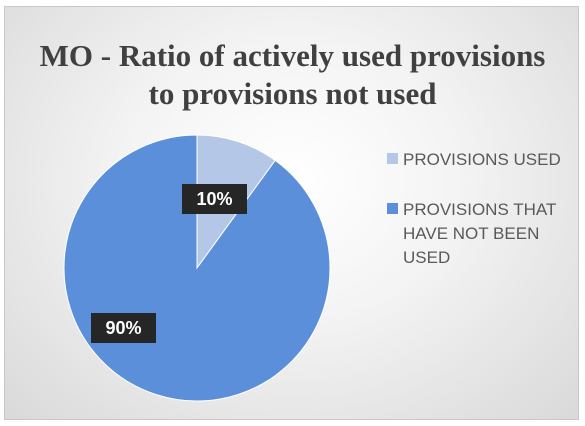 The width and height of the screenshot is (585, 426). Describe the element at coordinates (123, 328) in the screenshot. I see `data-label-provisions-not-used: 90%` at that location.